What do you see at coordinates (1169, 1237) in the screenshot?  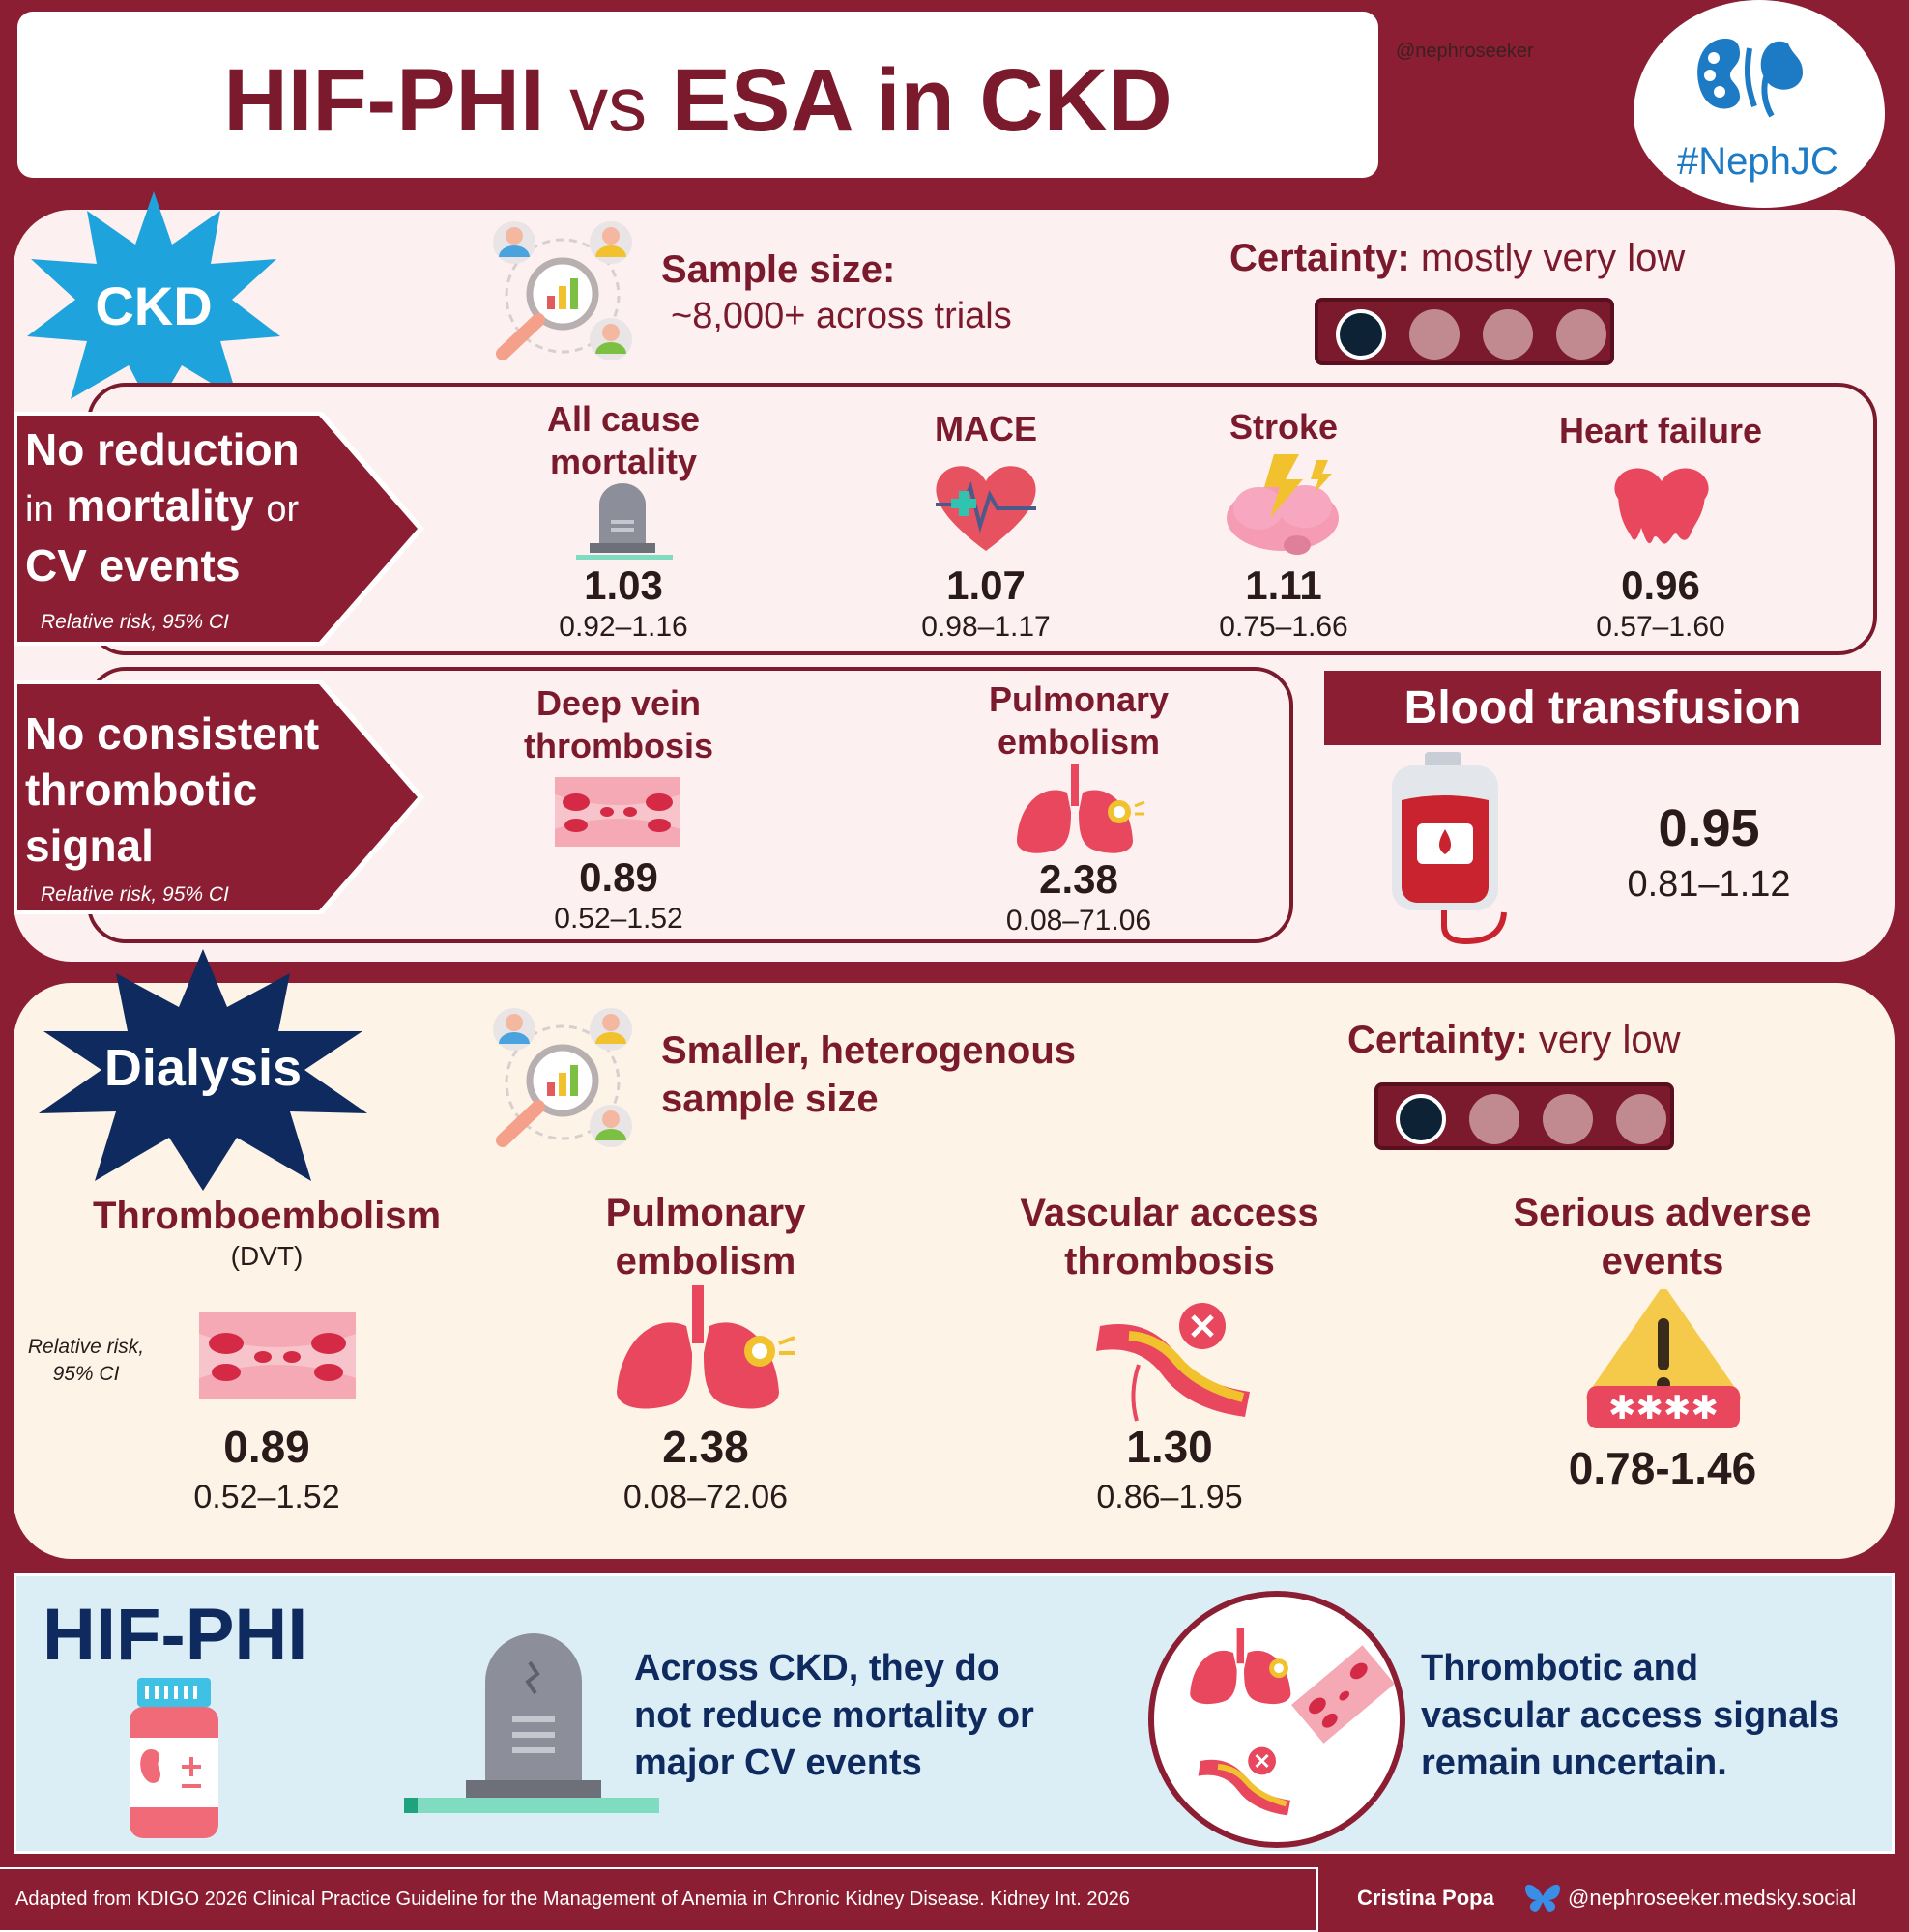 I see `metric-vascular-access-title: Vascular access thrombosis` at bounding box center [1169, 1237].